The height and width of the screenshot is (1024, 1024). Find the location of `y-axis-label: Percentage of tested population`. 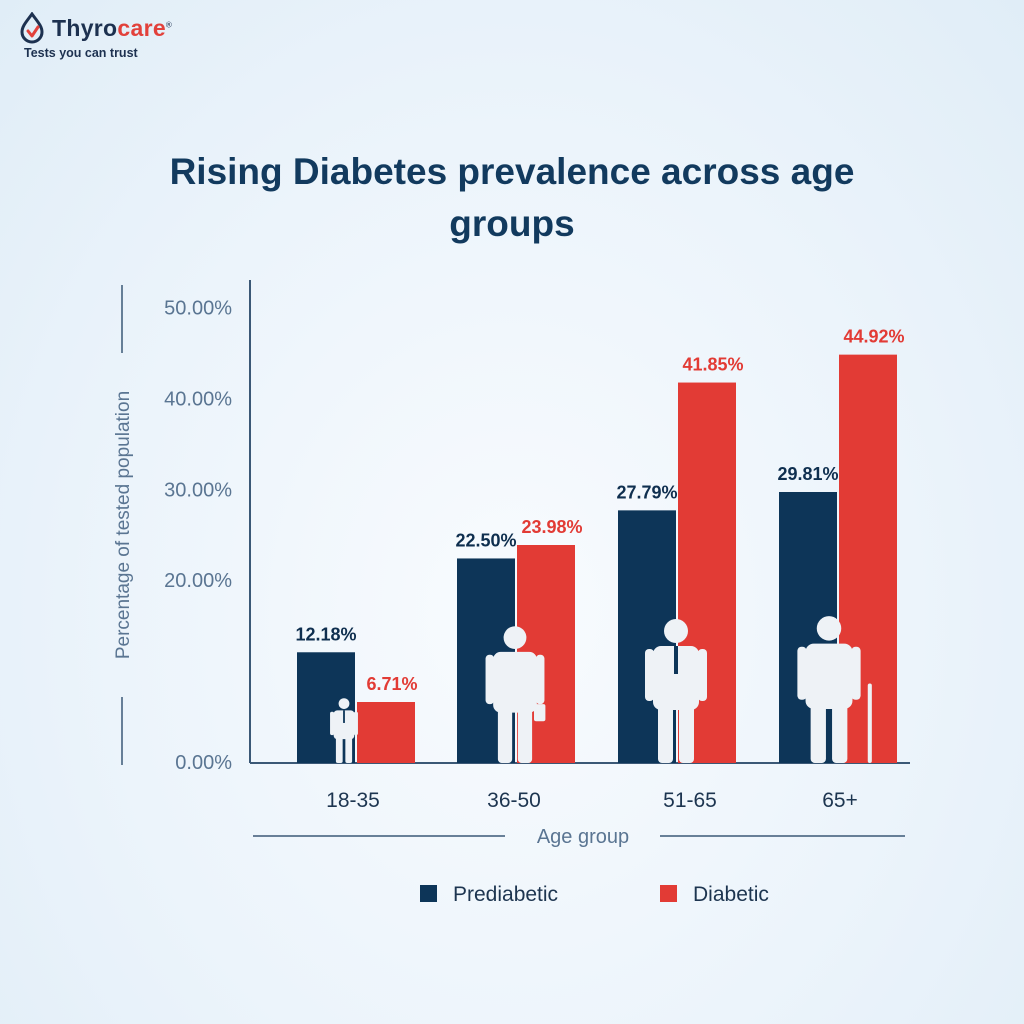

y-axis-label: Percentage of tested population is located at coordinates (123, 525).